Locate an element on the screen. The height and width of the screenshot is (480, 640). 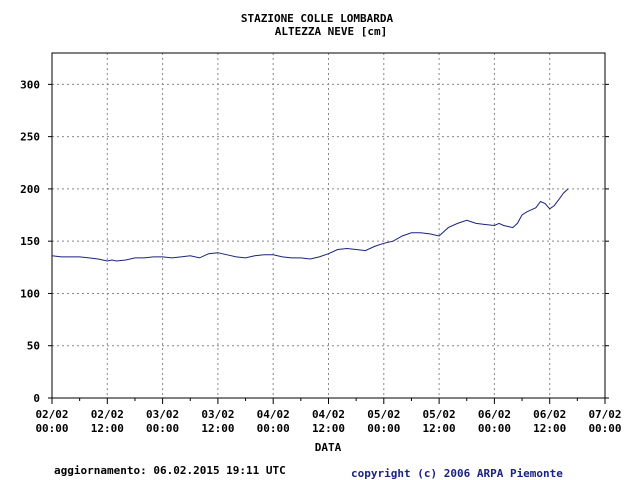
snow-depth-series-line is located at coordinates (310, 225).